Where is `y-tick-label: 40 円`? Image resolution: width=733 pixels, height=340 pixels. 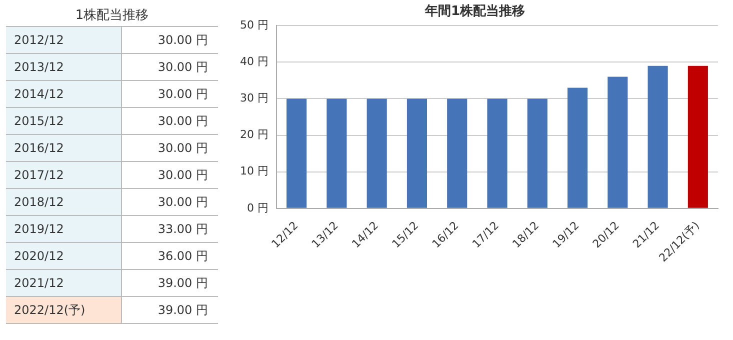
y-tick-label: 40 円 is located at coordinates (254, 61).